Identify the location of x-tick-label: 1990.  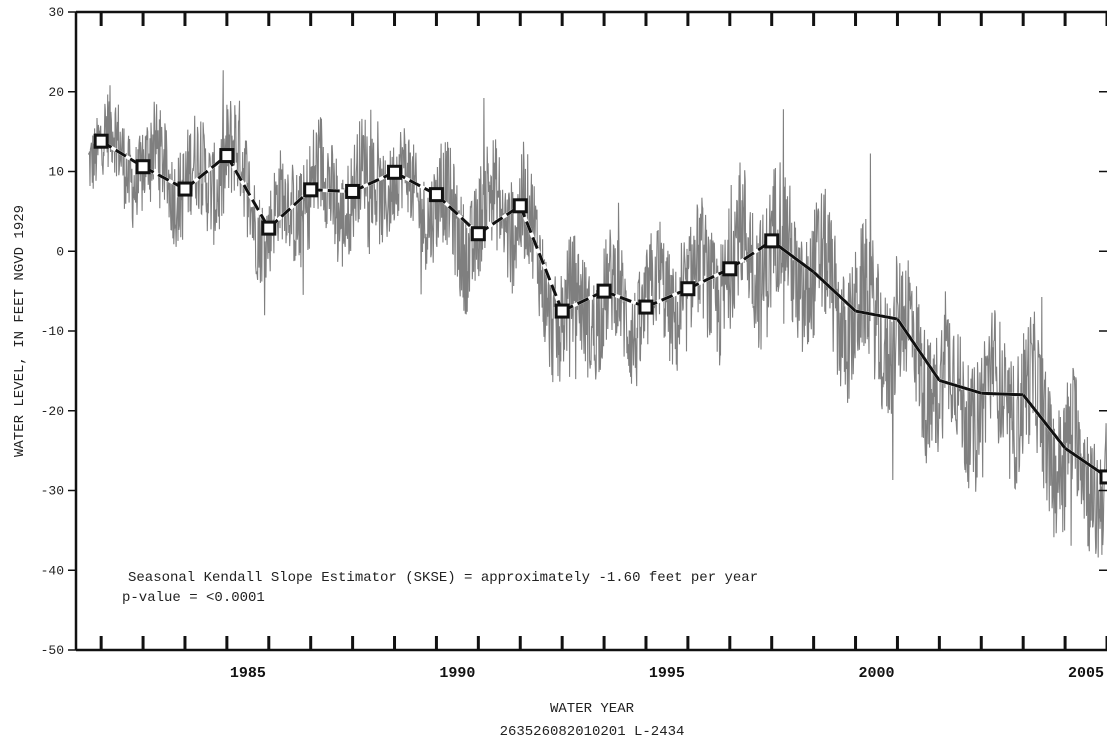
(457, 673).